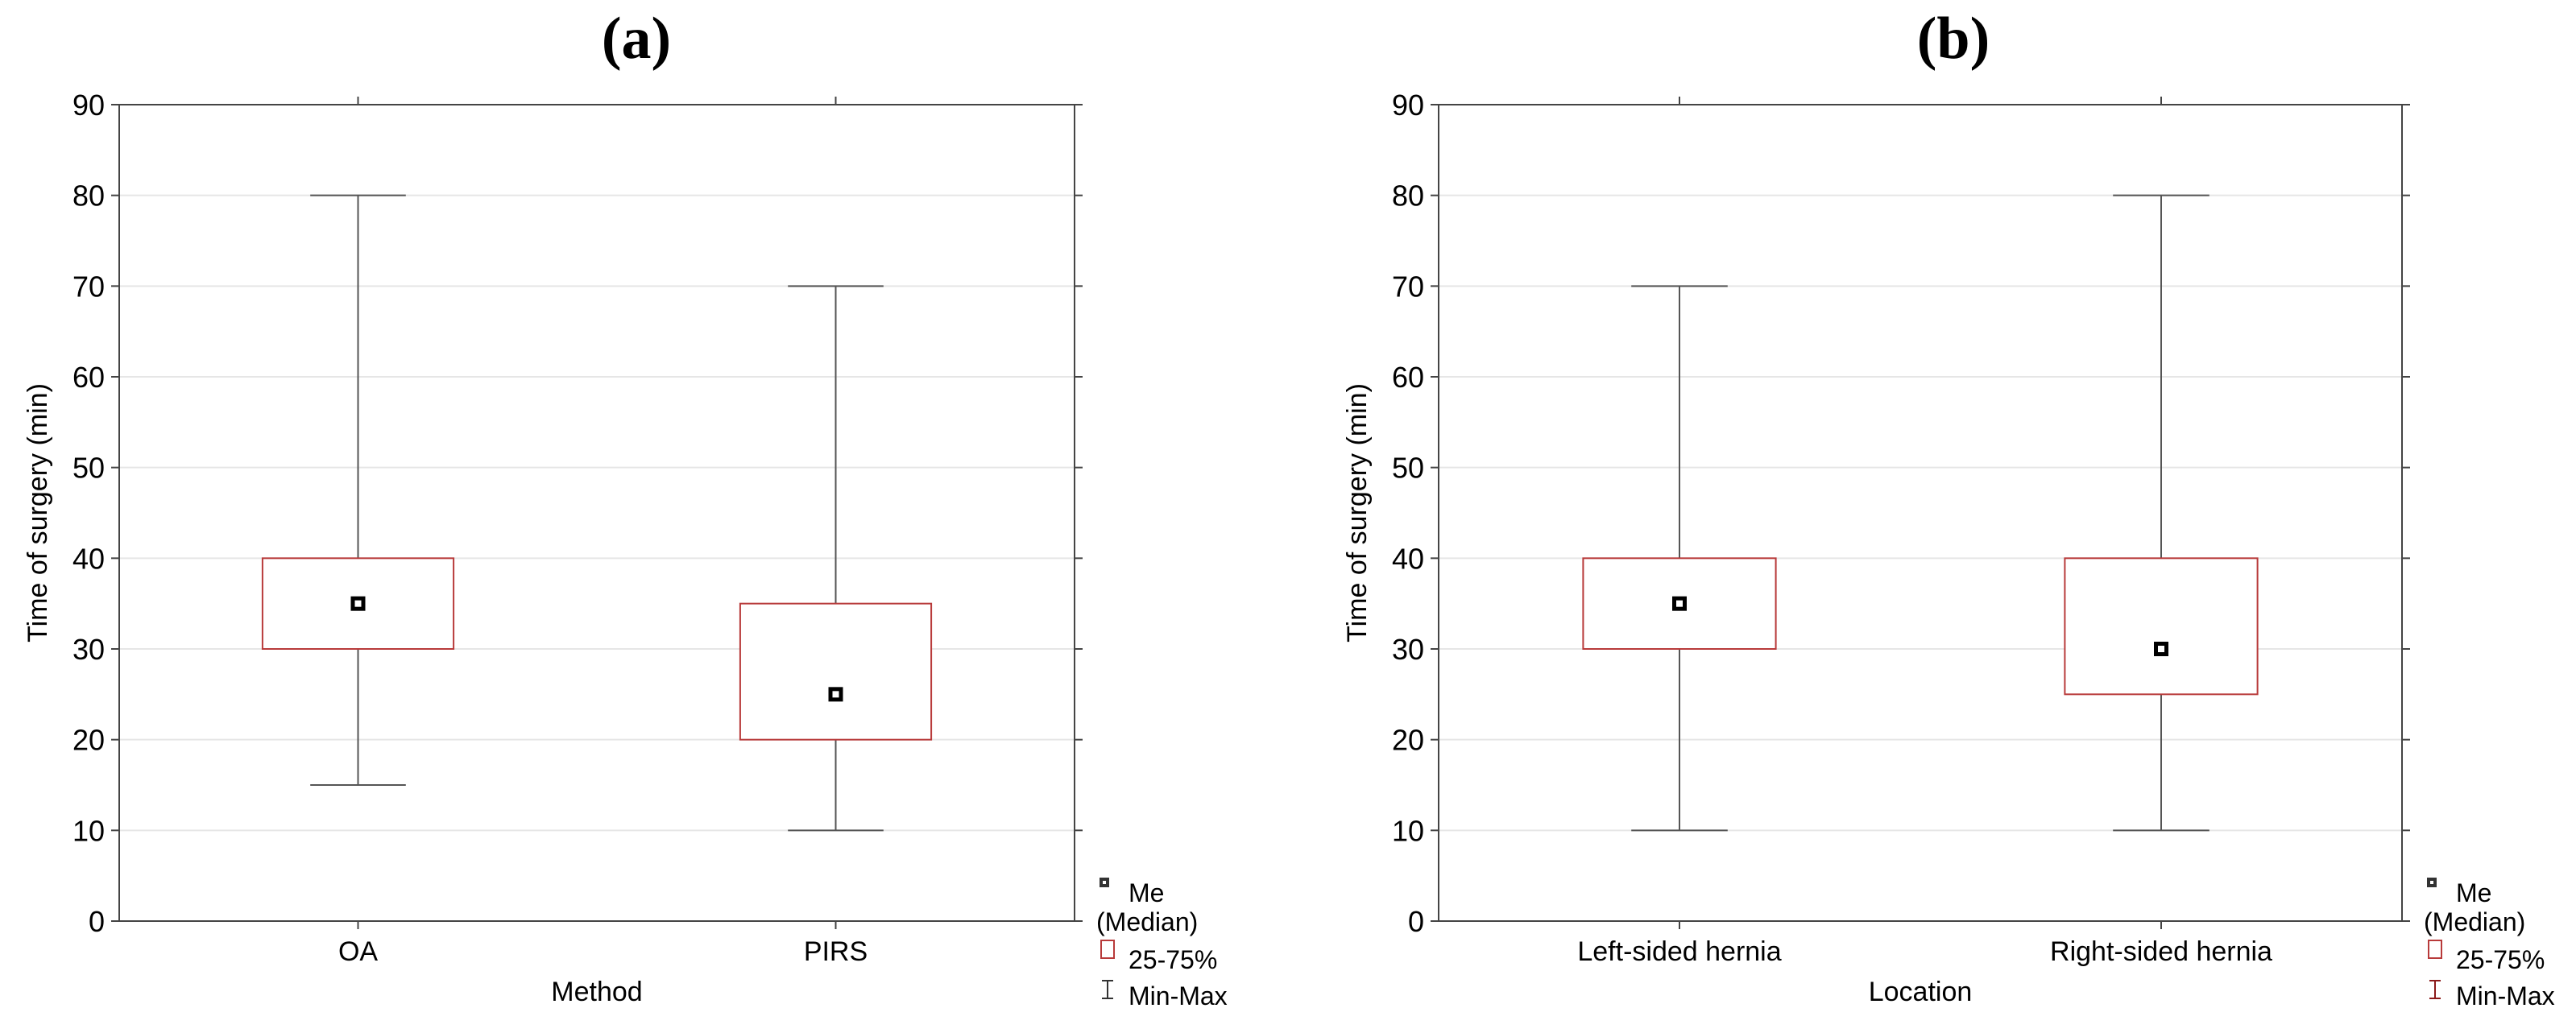  I want to click on x-axis-label: Method, so click(596, 992).